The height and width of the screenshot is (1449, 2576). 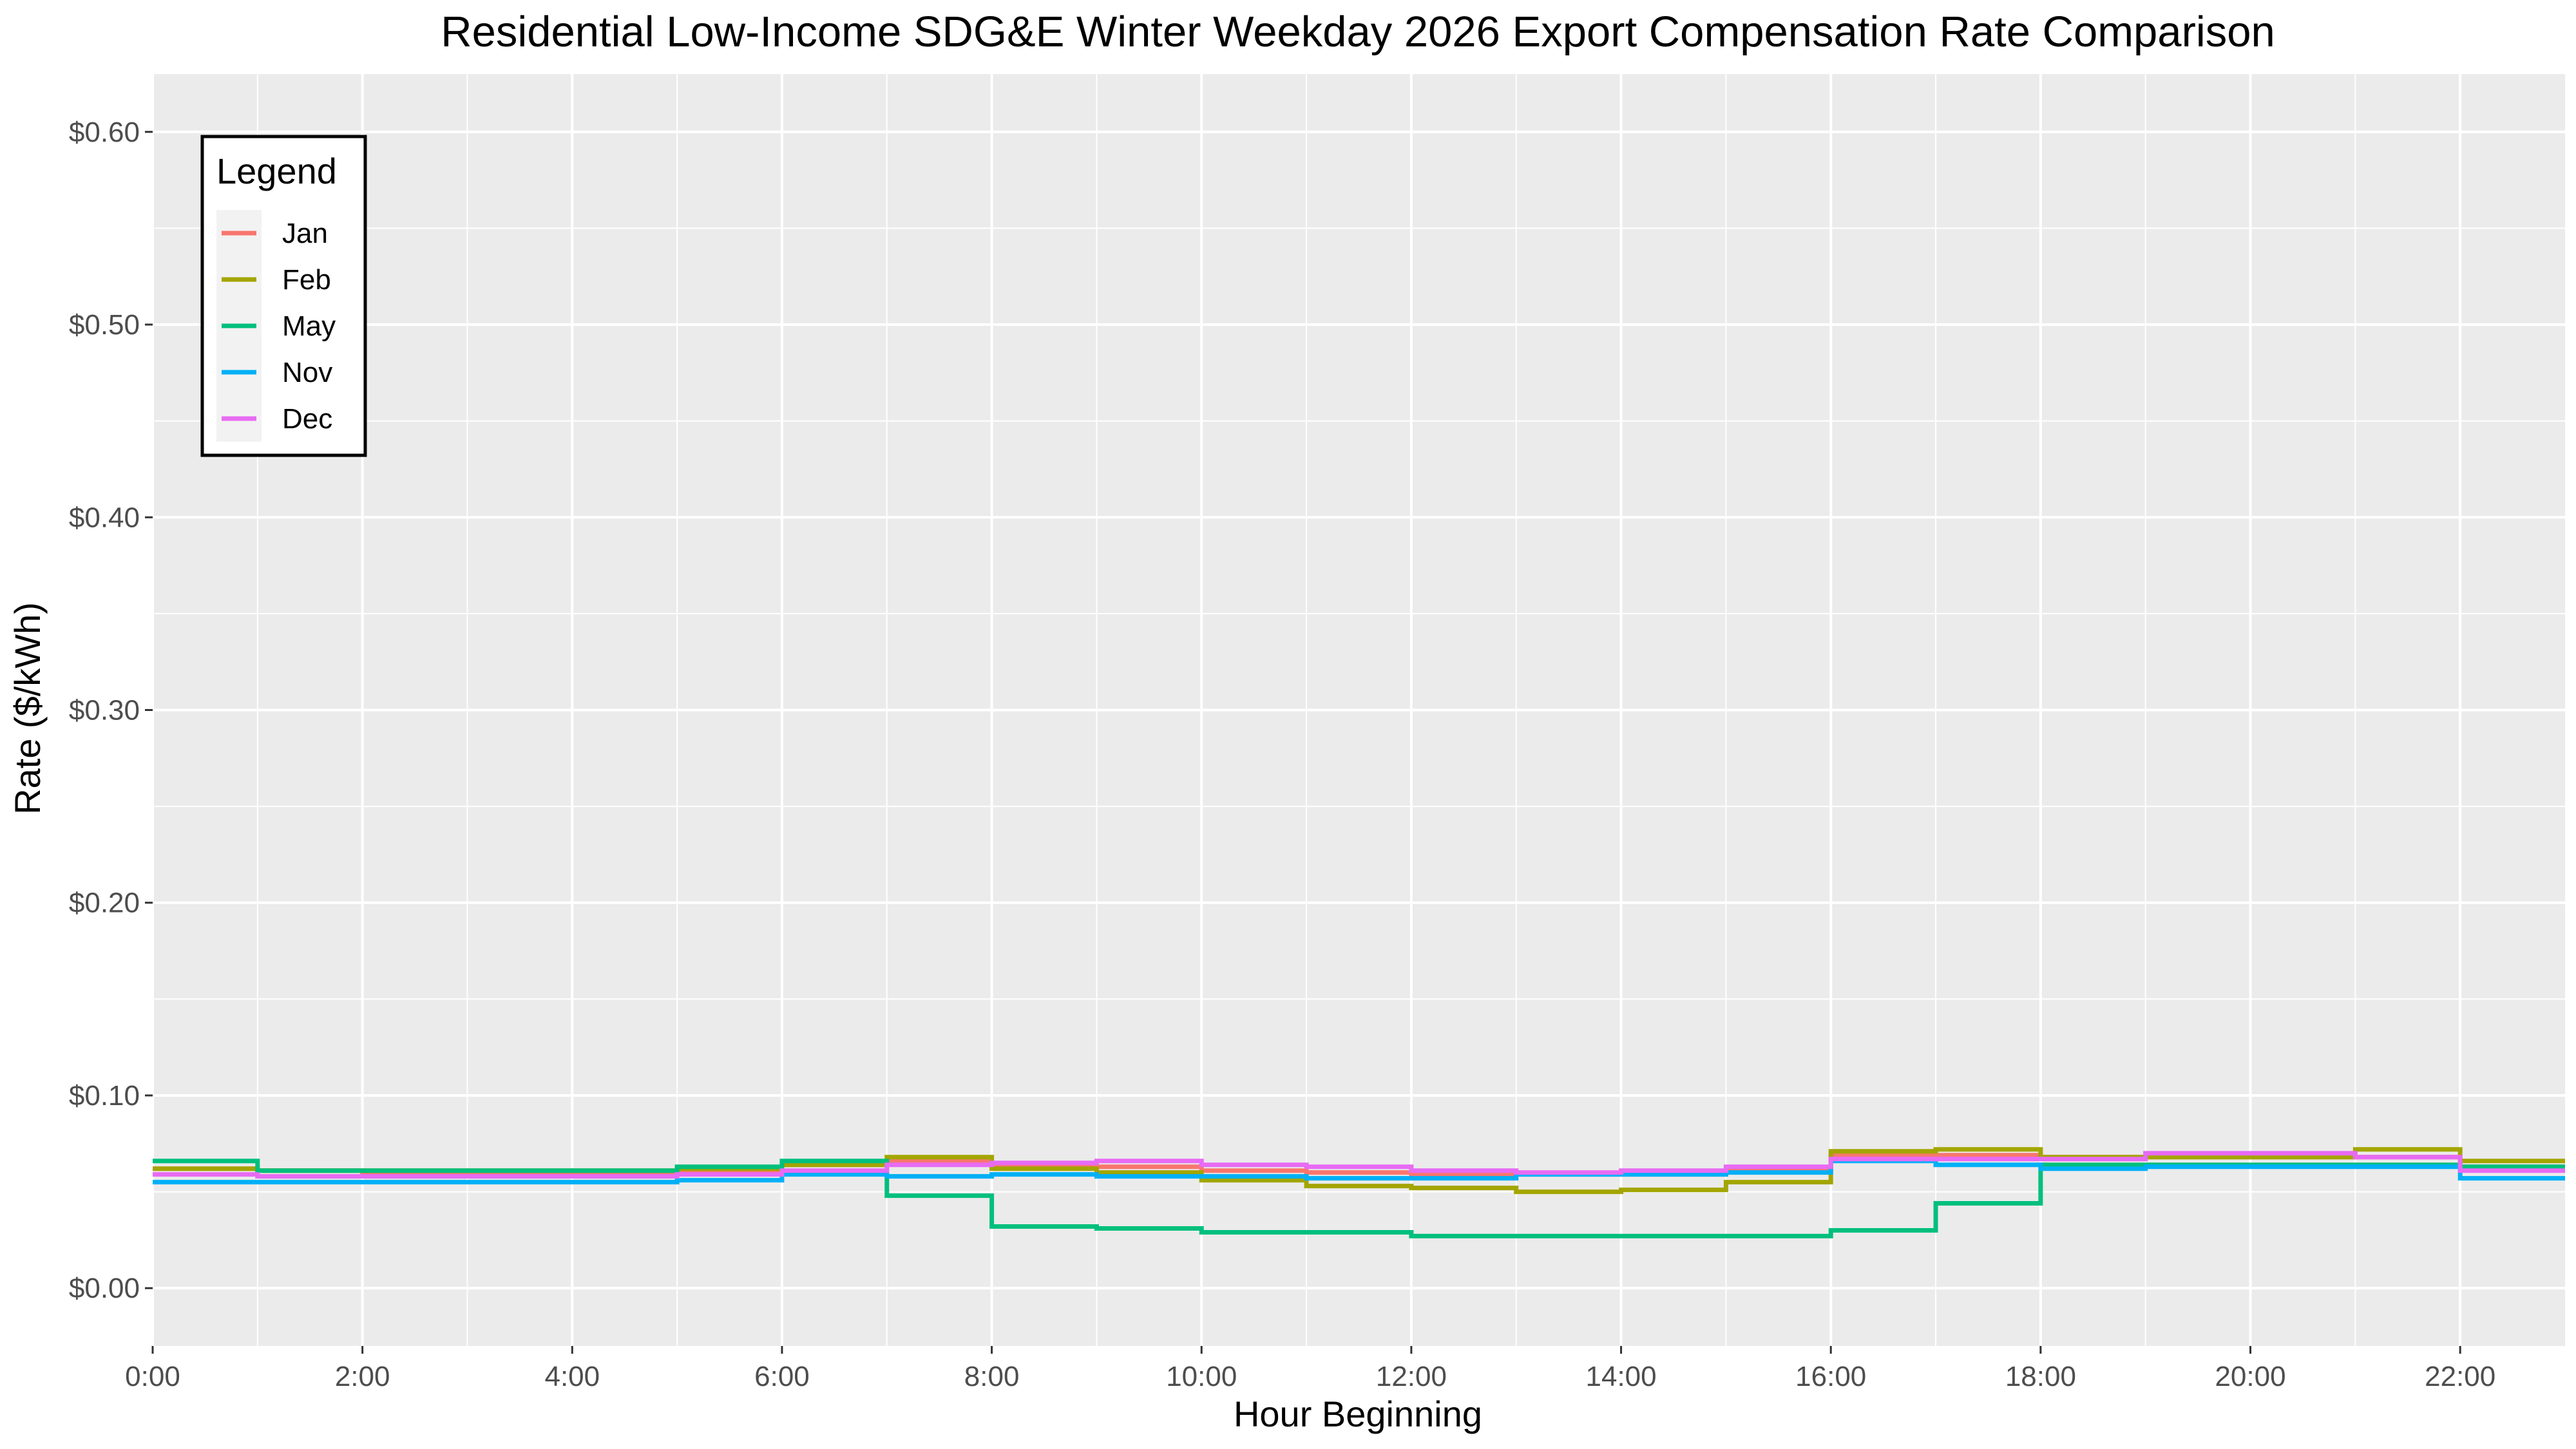 I want to click on x-tick-label: 18:00, so click(x=2040, y=1376).